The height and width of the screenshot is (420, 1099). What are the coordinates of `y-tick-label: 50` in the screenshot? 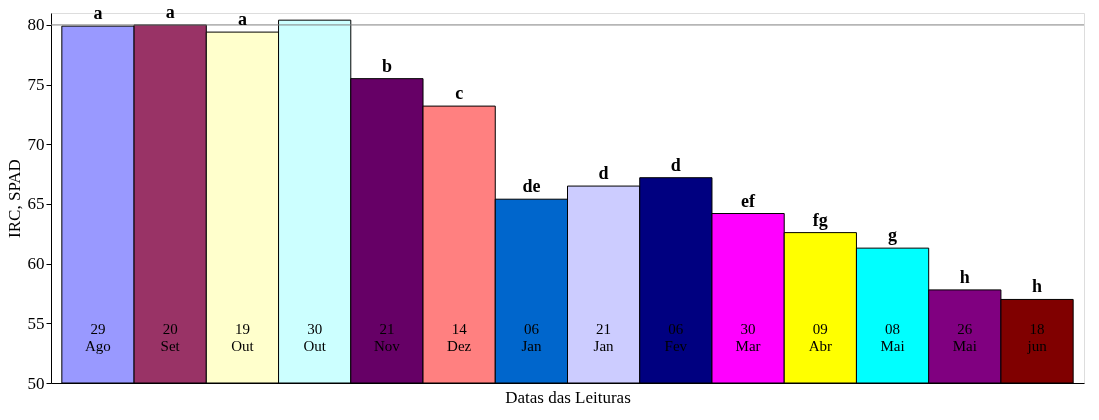 It's located at (36, 383).